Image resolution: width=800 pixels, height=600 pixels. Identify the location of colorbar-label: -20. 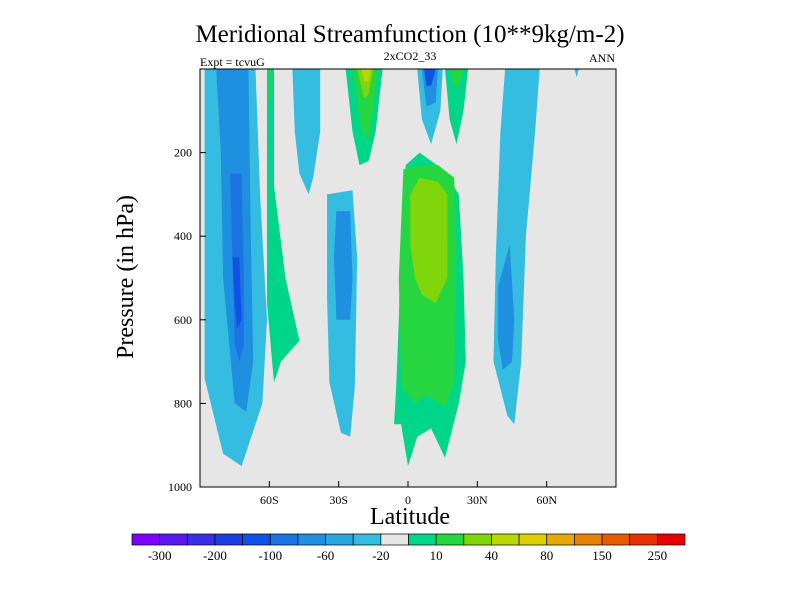
(380, 555).